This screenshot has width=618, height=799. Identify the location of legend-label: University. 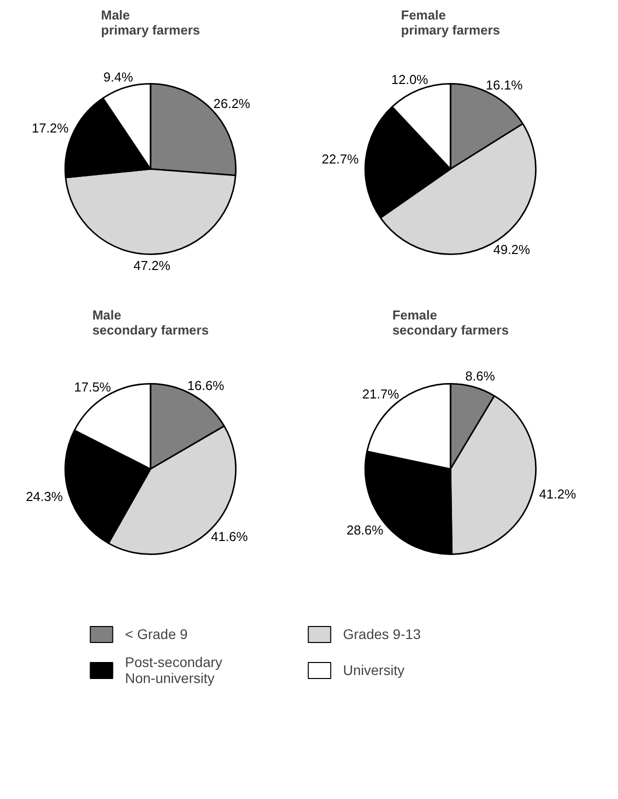
(374, 670).